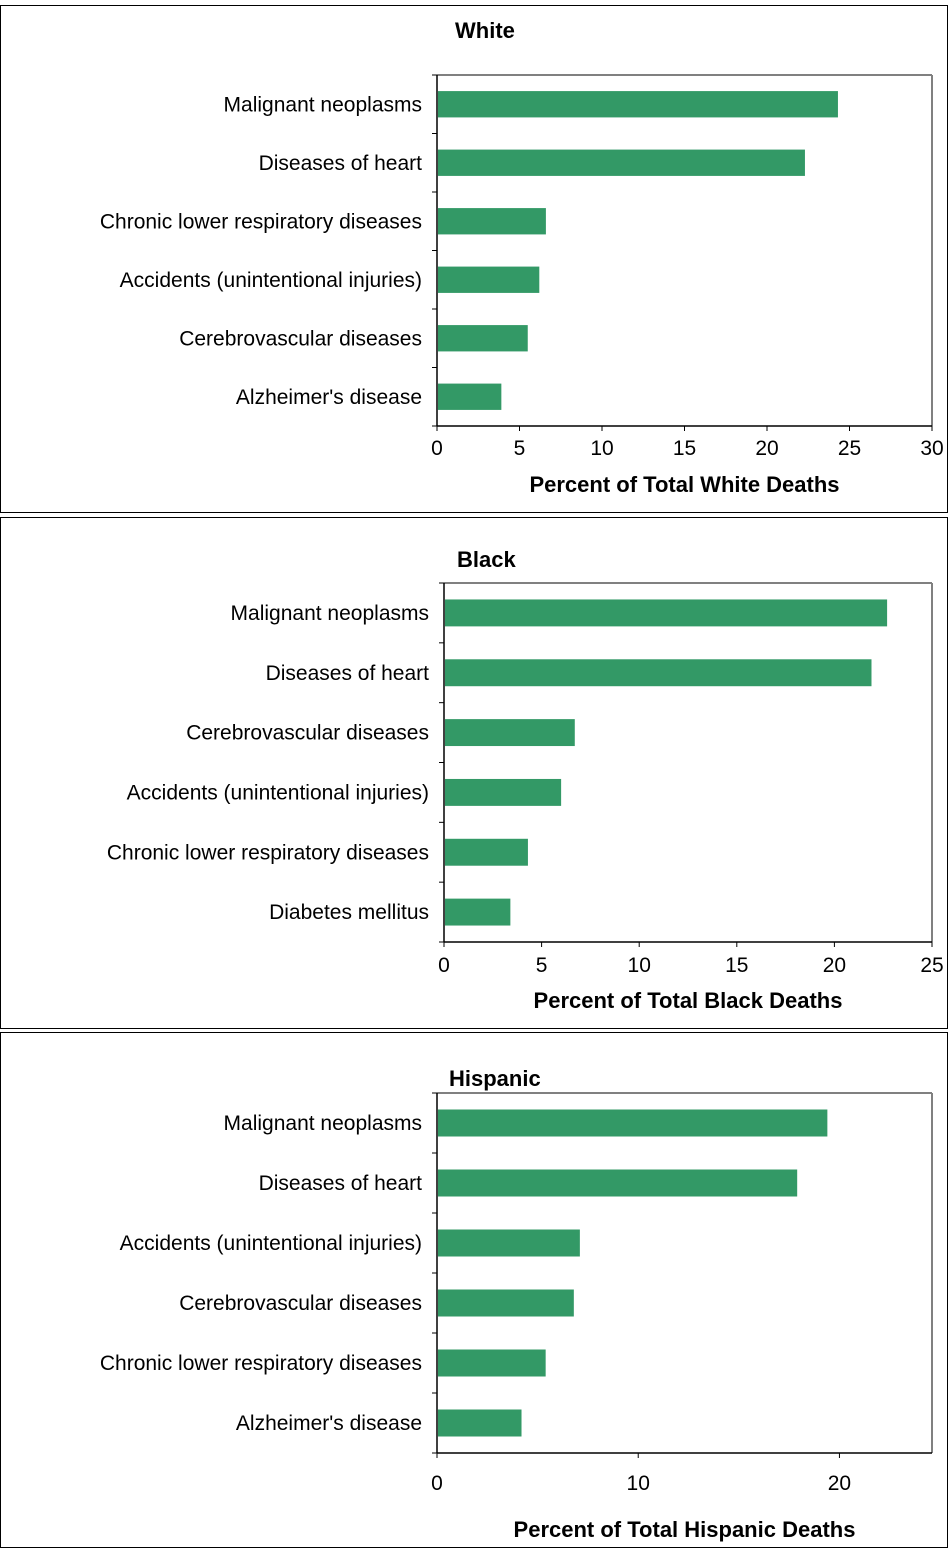  I want to click on x-tick-label: 30, so click(931, 448).